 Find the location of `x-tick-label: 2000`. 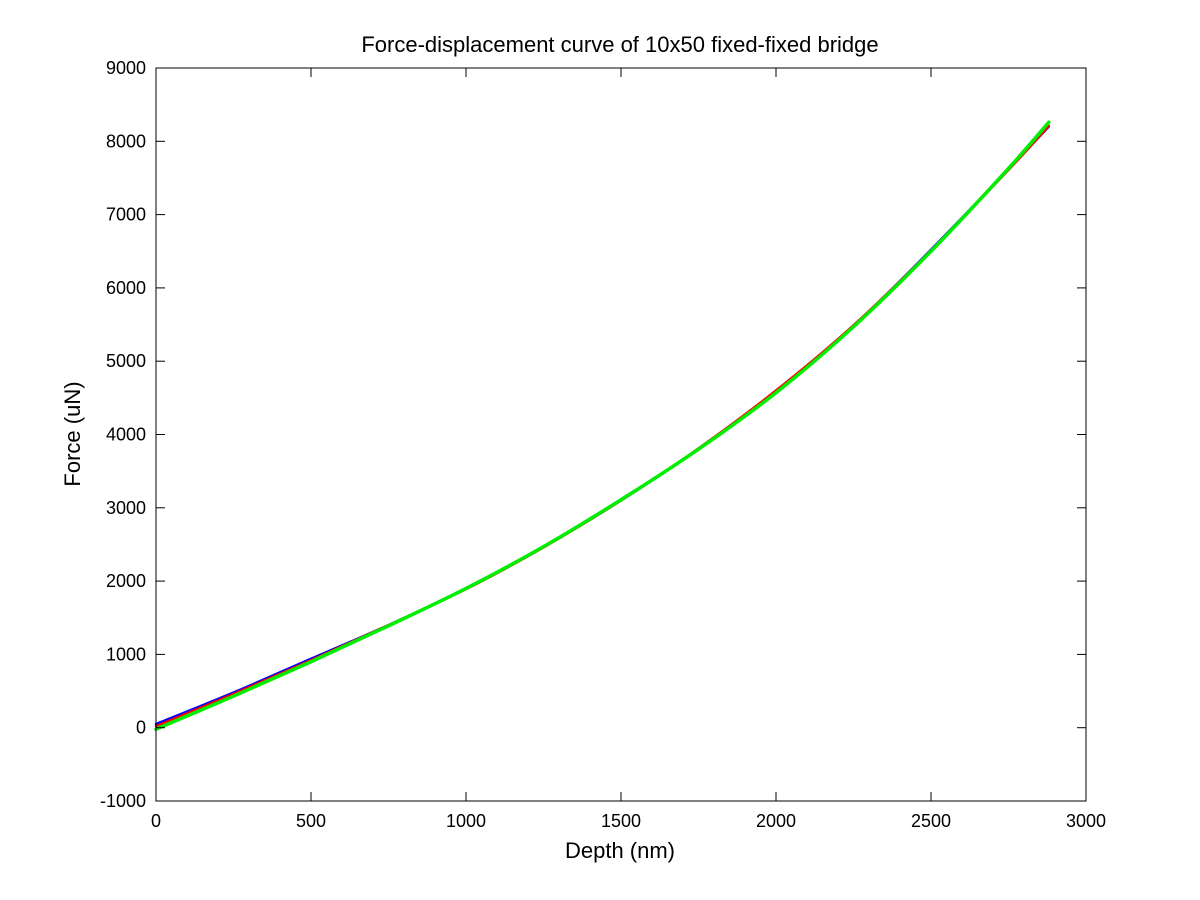

x-tick-label: 2000 is located at coordinates (776, 821).